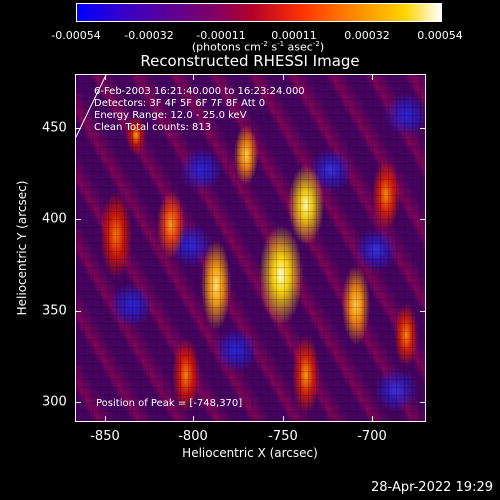 This screenshot has height=500, width=500. What do you see at coordinates (54, 311) in the screenshot?
I see `y-tick-label: 350` at bounding box center [54, 311].